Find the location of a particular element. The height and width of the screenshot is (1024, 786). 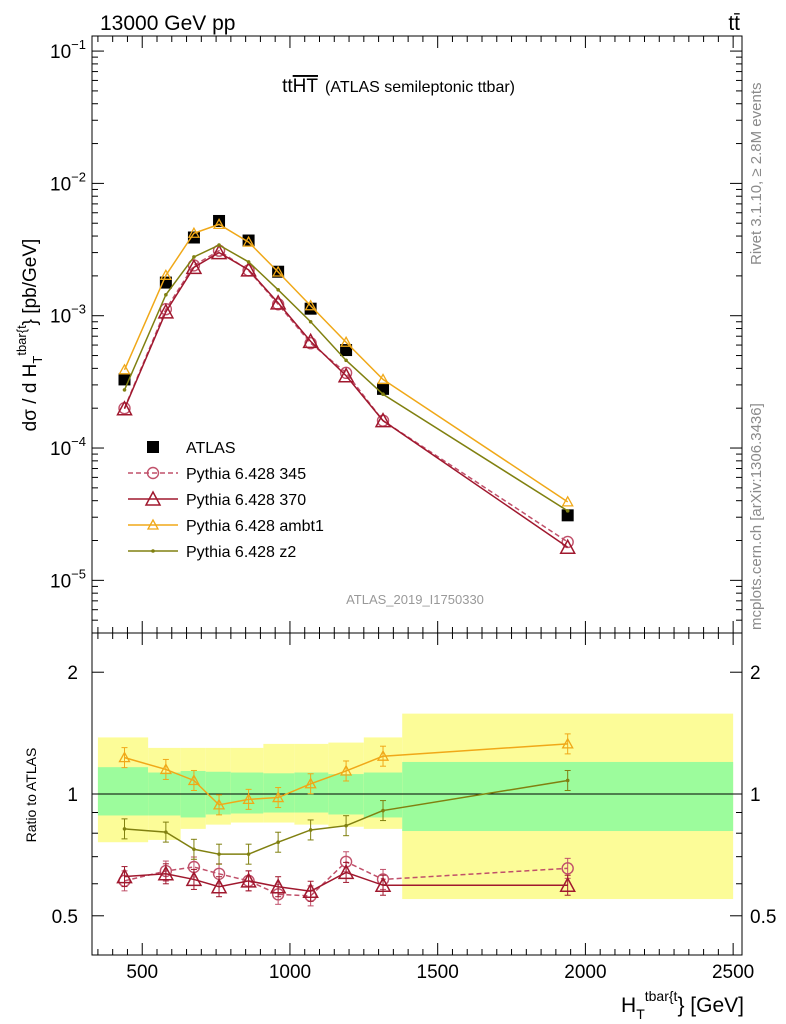

legend-label: Pythia 6.428 z2 is located at coordinates (241, 552).